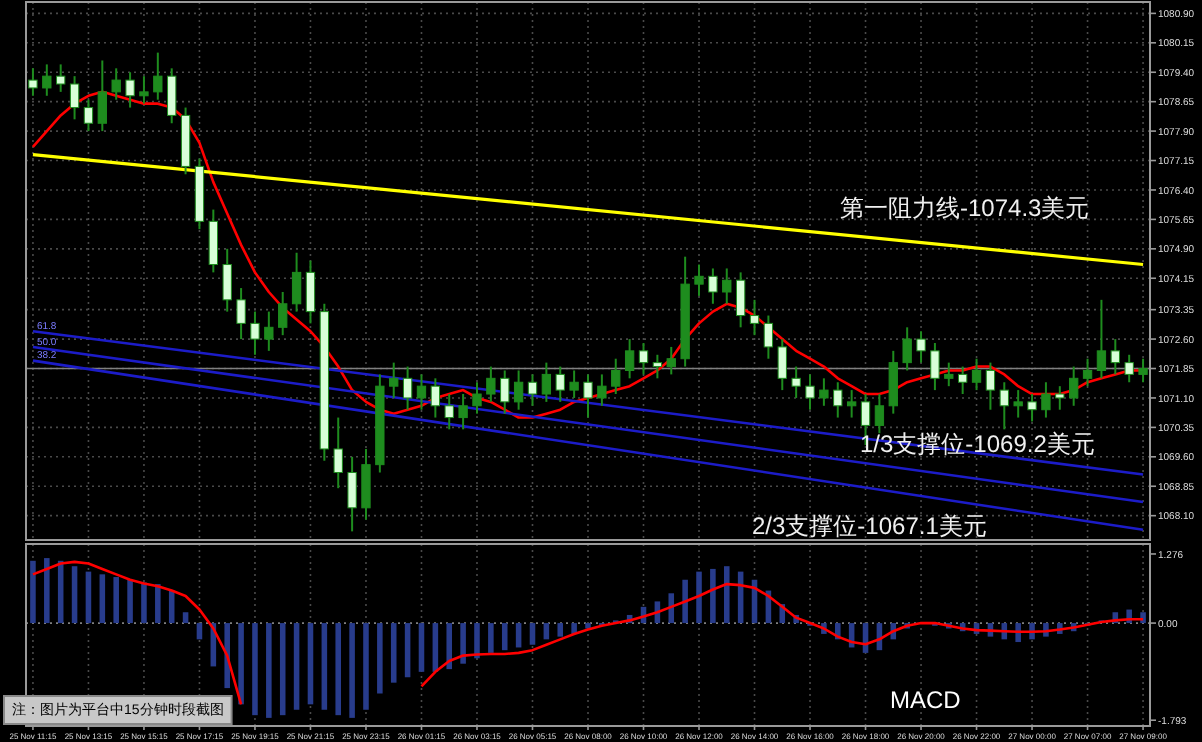  I want to click on annotation: 第一阻力线-1074.3美元, so click(965, 208).